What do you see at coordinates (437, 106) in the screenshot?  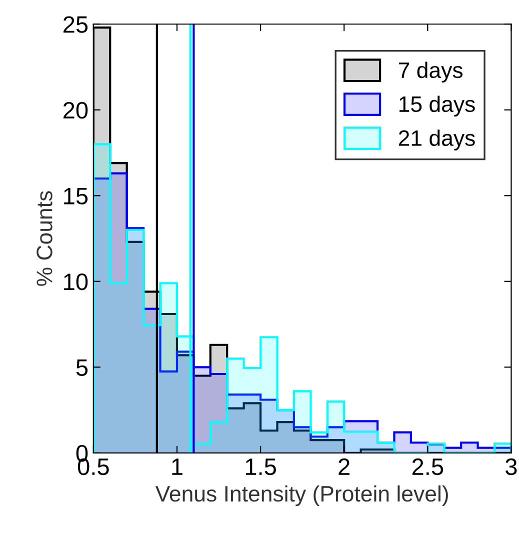 I see `legend-label: 15 days` at bounding box center [437, 106].